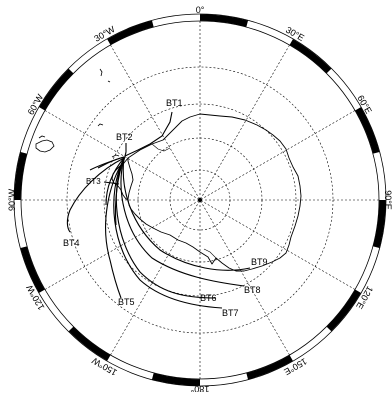 The height and width of the screenshot is (397, 392). Describe the element at coordinates (210, 253) in the screenshot. I see `ross-ice-shelf-edge` at that location.